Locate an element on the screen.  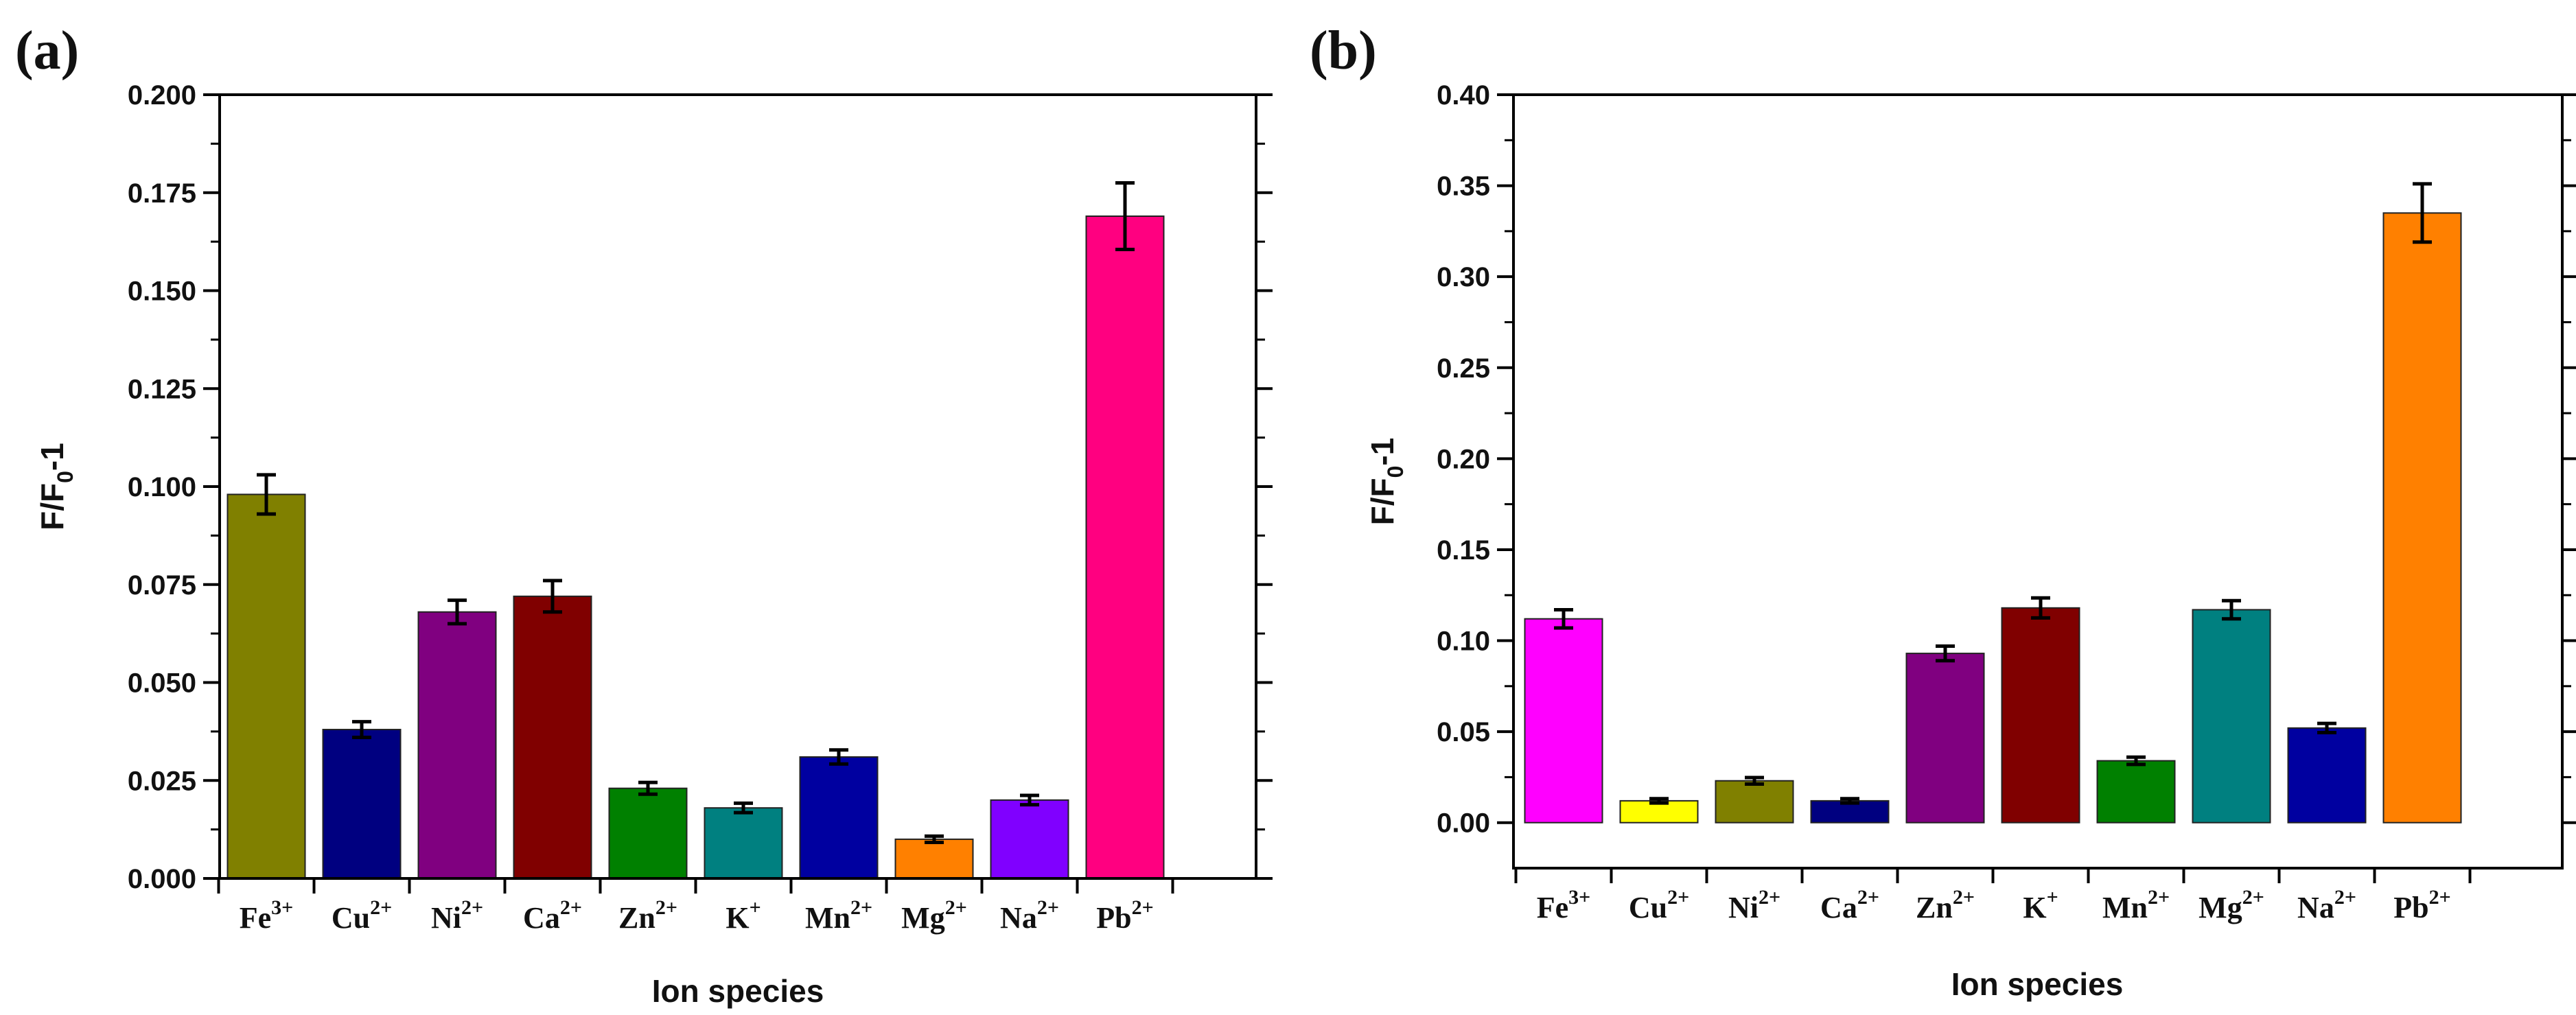
y-tick-label: 0.05 is located at coordinates (1463, 732).